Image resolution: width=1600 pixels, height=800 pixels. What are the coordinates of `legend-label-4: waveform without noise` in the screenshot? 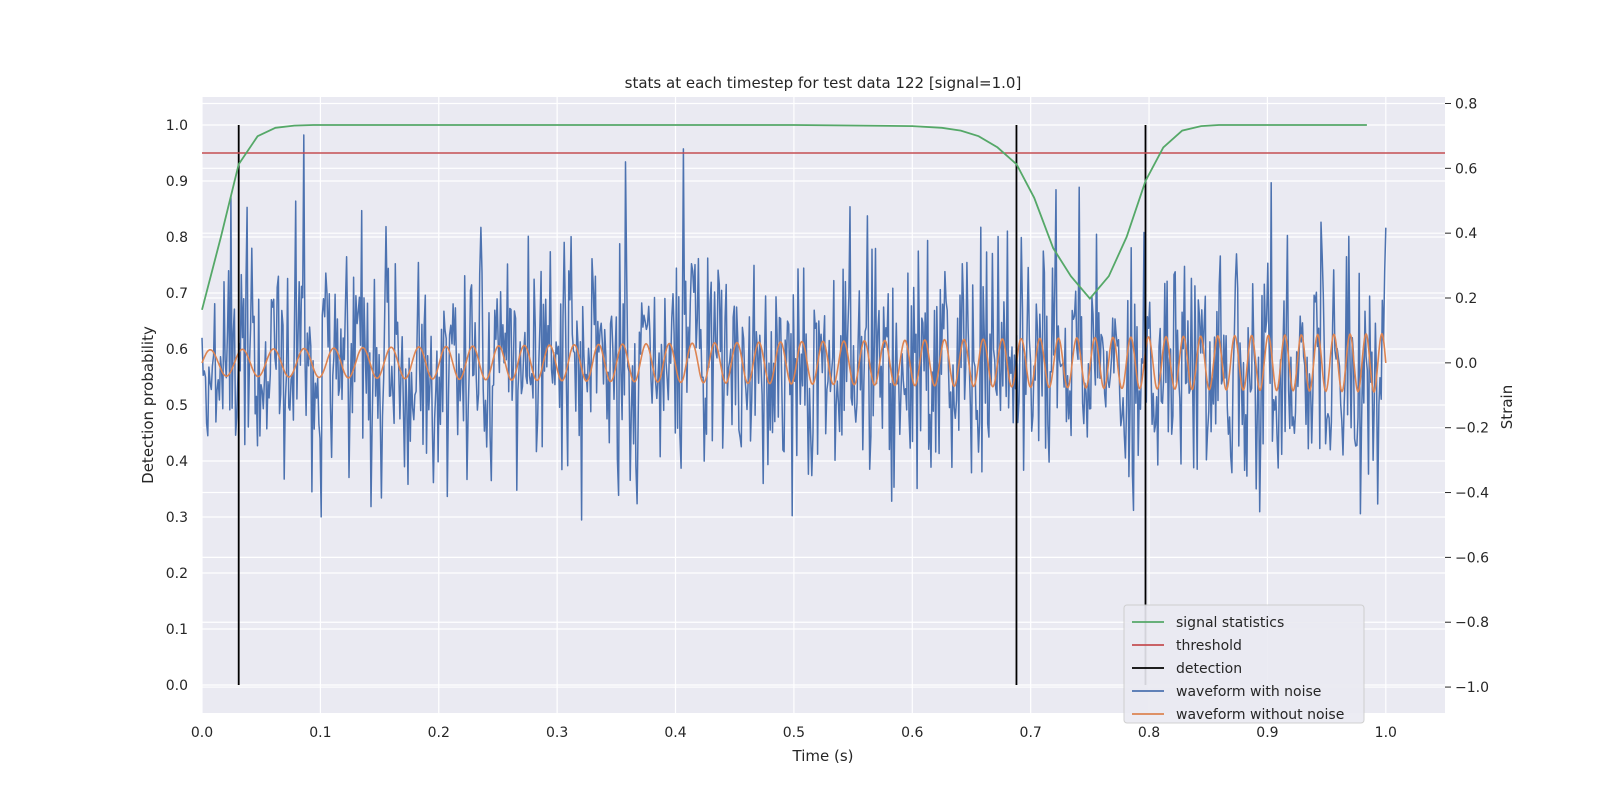 It's located at (1260, 715).